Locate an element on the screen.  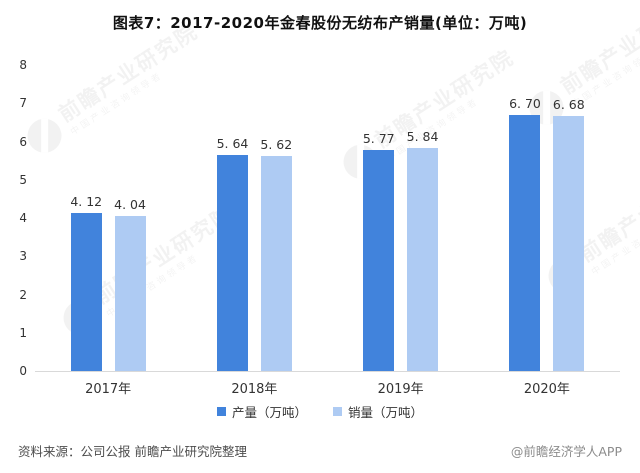
y-tick-label: 3 is located at coordinates (23, 256).